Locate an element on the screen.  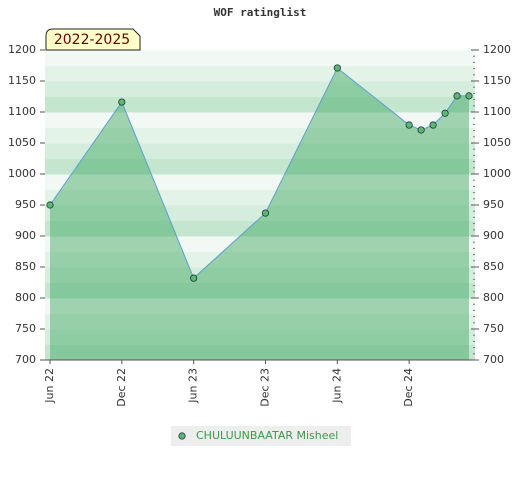
legend is located at coordinates (261, 436).